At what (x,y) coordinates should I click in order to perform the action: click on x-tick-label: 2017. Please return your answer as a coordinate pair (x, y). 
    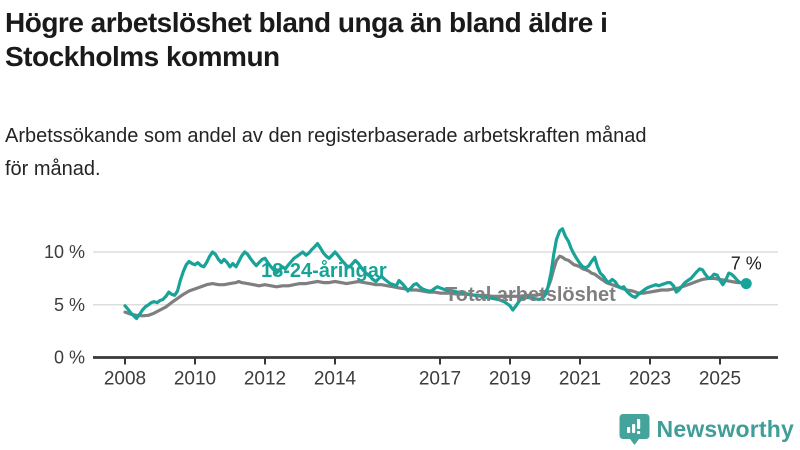
    Looking at the image, I should click on (440, 379).